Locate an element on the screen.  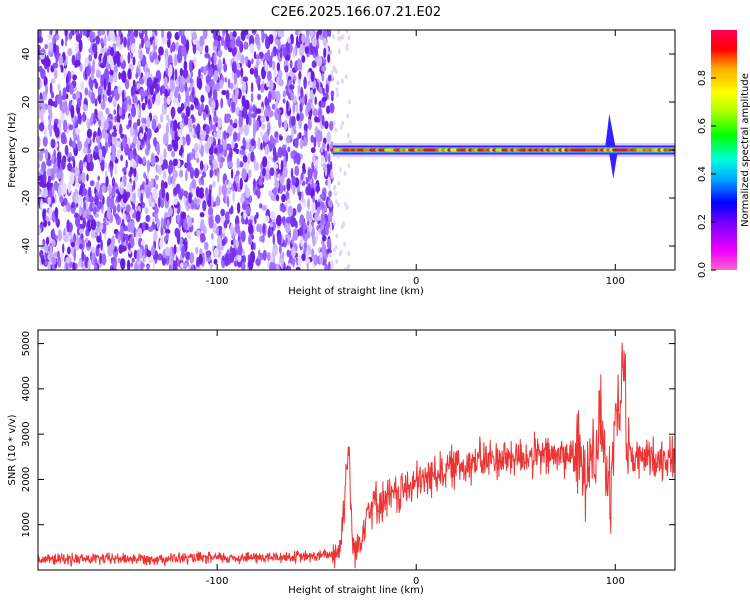
x-tick-label: -100 is located at coordinates (217, 581).